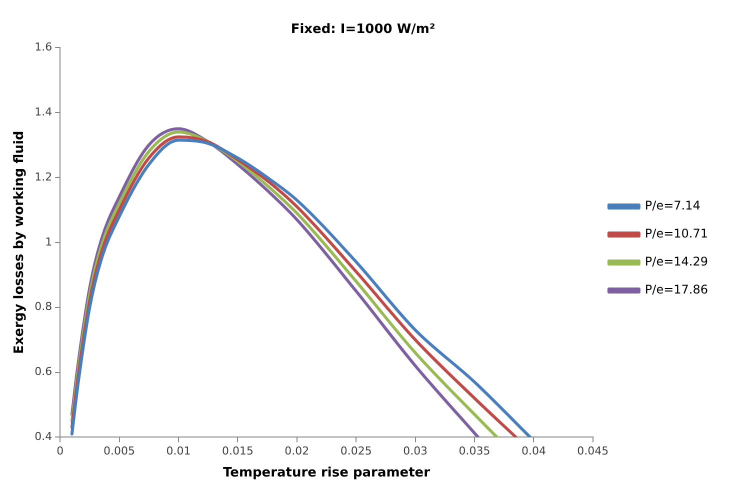 The width and height of the screenshot is (736, 493). Describe the element at coordinates (363, 30) in the screenshot. I see `chart-title: Fixed: I=1000 W/m²` at that location.